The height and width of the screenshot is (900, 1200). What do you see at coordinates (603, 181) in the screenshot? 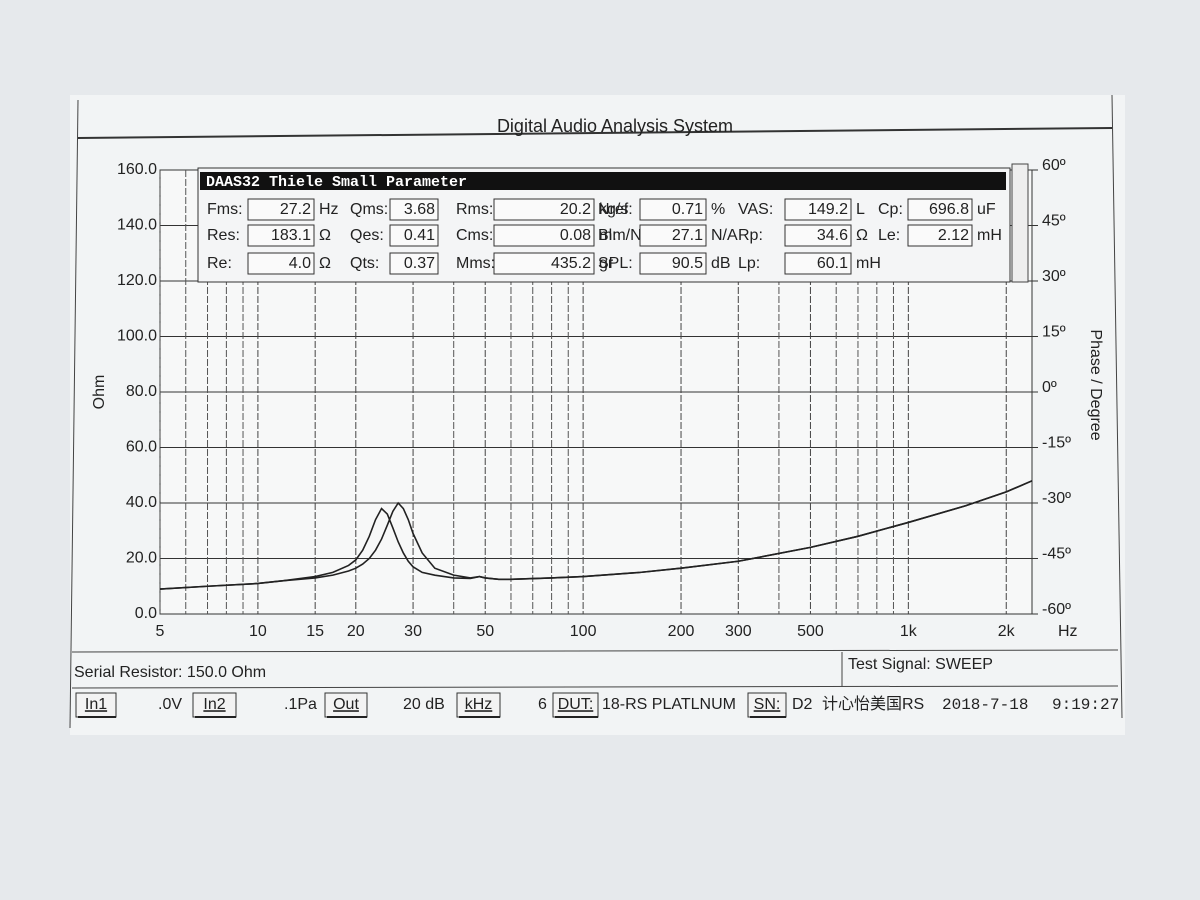
I see `panel-titlebar` at bounding box center [603, 181].